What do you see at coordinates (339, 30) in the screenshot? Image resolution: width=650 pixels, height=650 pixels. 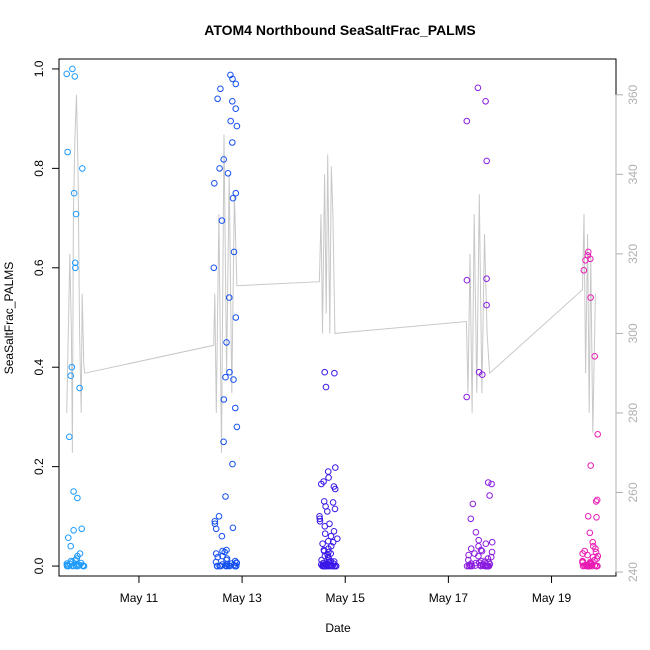 I see `chart-title: ATOM4 Northbound SeaSaltFrac_PALMS` at bounding box center [339, 30].